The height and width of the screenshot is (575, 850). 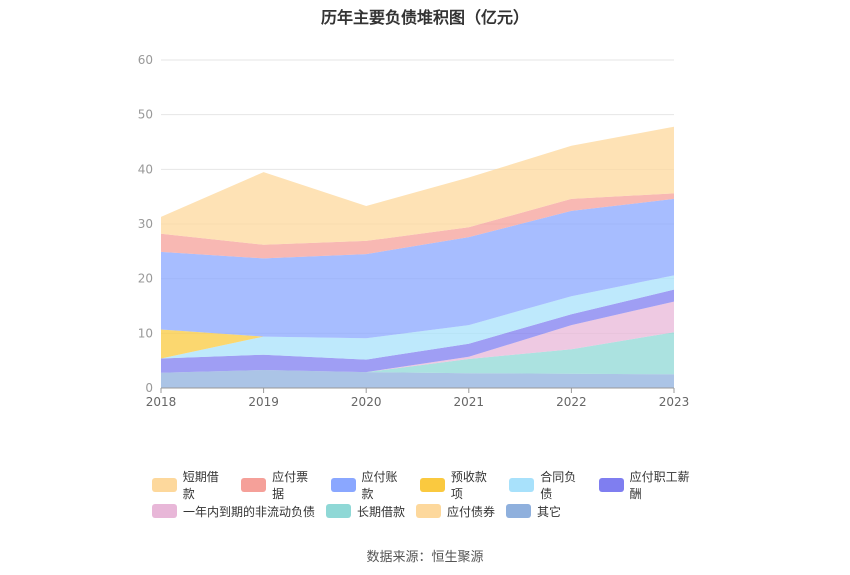 I want to click on area-一年内到期的非流动负债, so click(x=417, y=337).